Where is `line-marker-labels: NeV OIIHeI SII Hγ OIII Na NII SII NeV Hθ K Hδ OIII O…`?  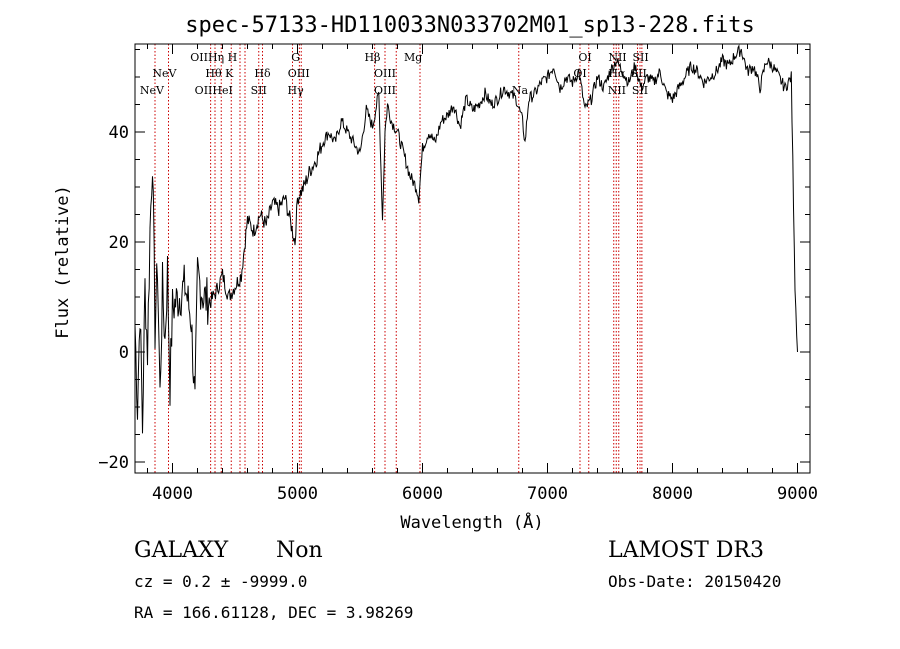
line-marker-labels: NeV OIIHeI SII Hγ OIII Na NII SII NeV Hθ K Hδ OIII O… is located at coordinates (394, 74).